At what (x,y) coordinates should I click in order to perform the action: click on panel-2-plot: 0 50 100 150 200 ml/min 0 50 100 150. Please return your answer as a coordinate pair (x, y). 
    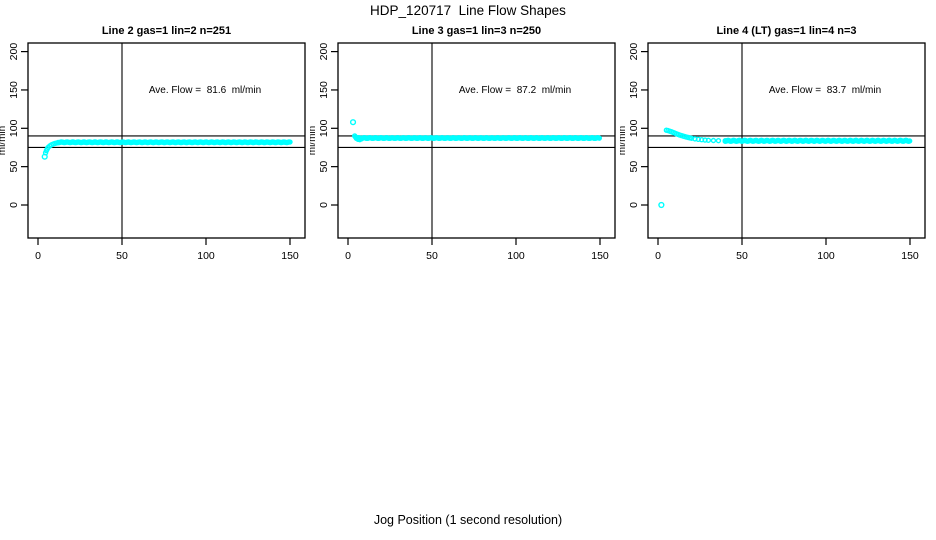
    Looking at the image, I should click on (463, 152).